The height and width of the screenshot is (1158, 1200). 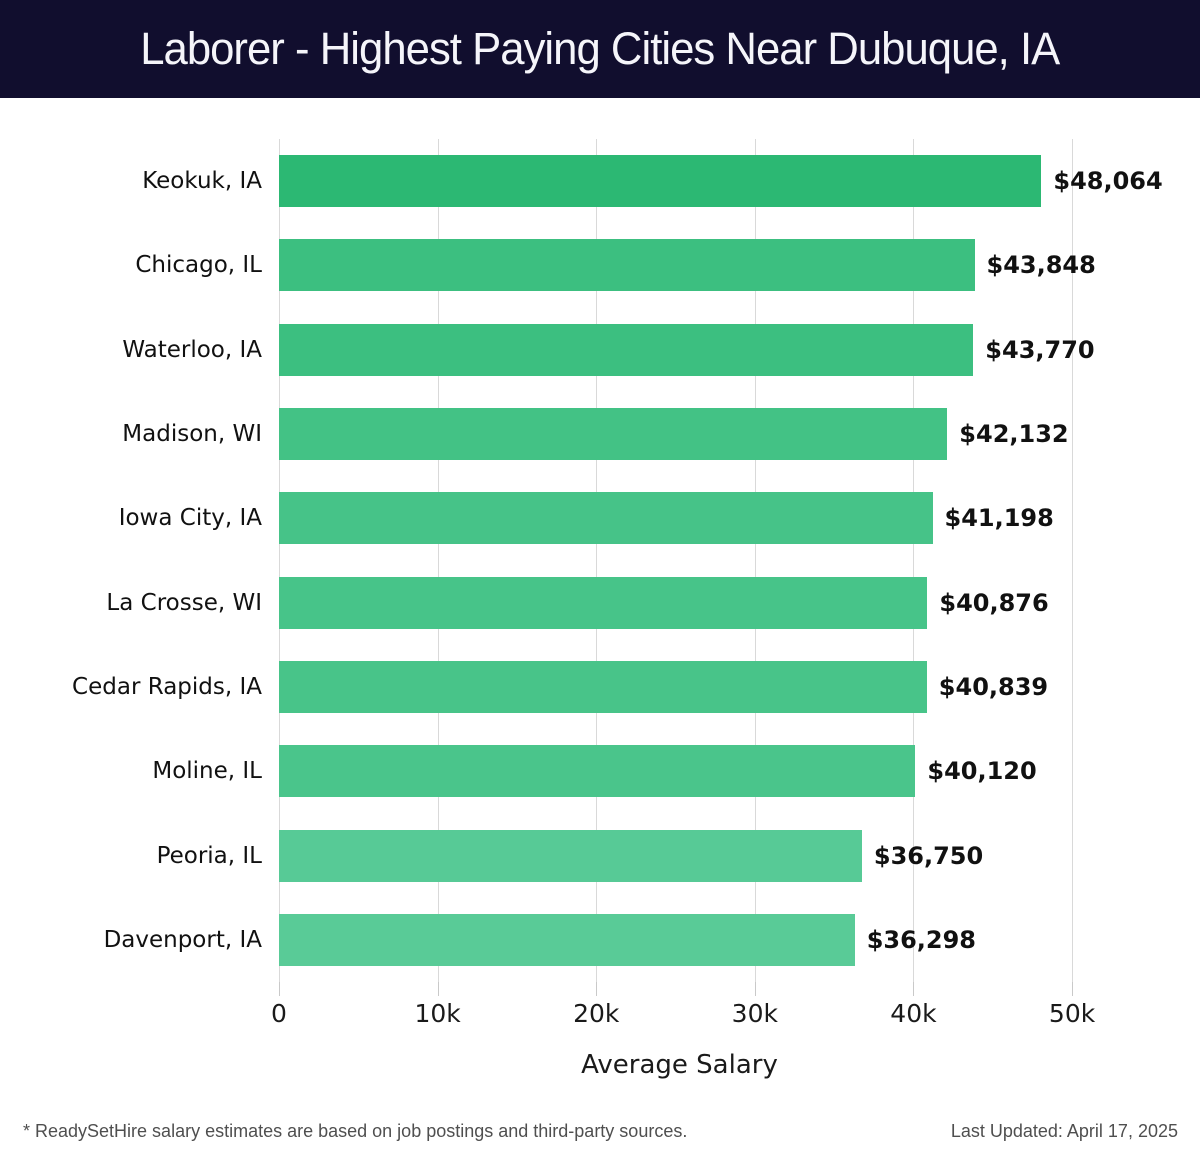 I want to click on salary-value-label: $41,198, so click(x=999, y=518).